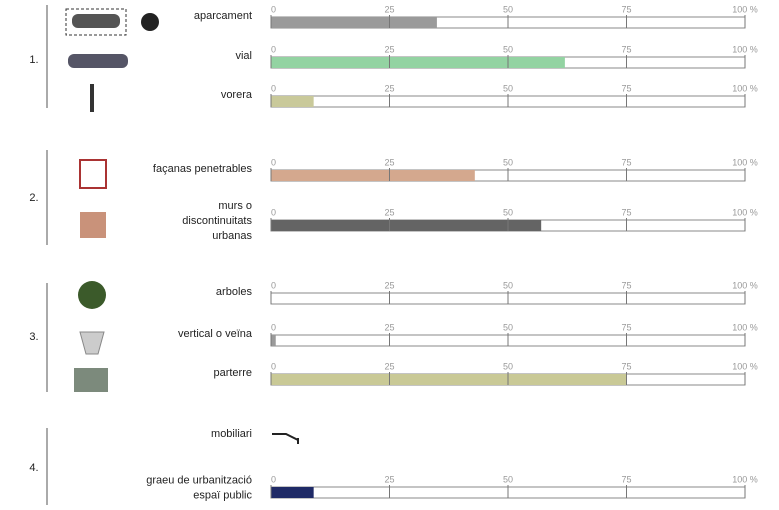 Image resolution: width=779 pixels, height=510 pixels. I want to click on icon-tree, so click(92, 295).